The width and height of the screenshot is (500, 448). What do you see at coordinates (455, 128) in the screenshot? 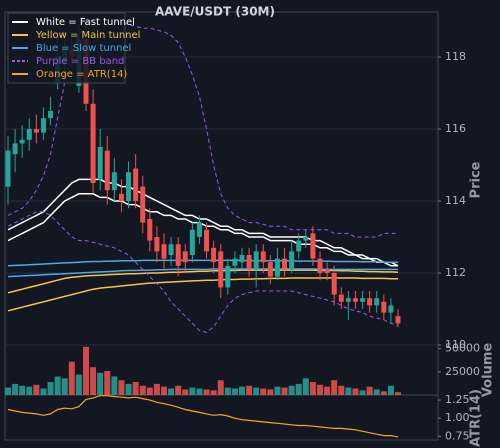
I see `y-tick-label: 116` at bounding box center [455, 128].